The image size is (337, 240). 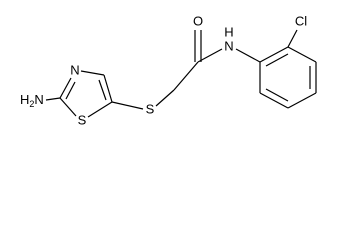 What do you see at coordinates (228, 45) in the screenshot?
I see `amide-nitrogen: N` at bounding box center [228, 45].